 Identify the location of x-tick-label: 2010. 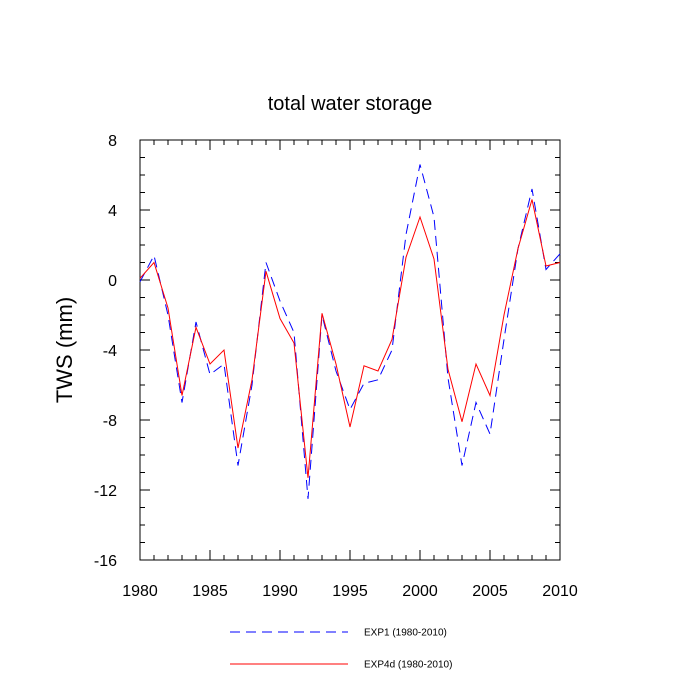
(560, 591).